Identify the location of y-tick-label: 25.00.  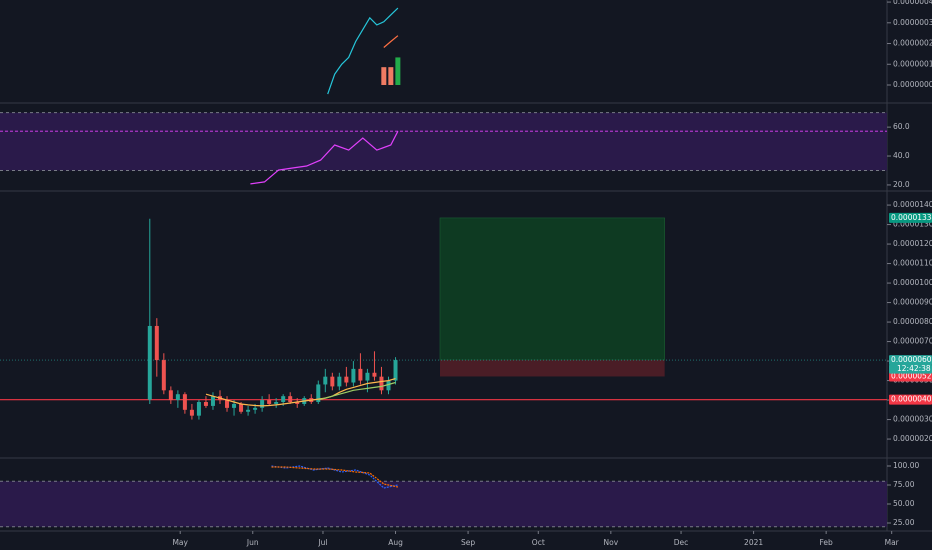
(904, 522).